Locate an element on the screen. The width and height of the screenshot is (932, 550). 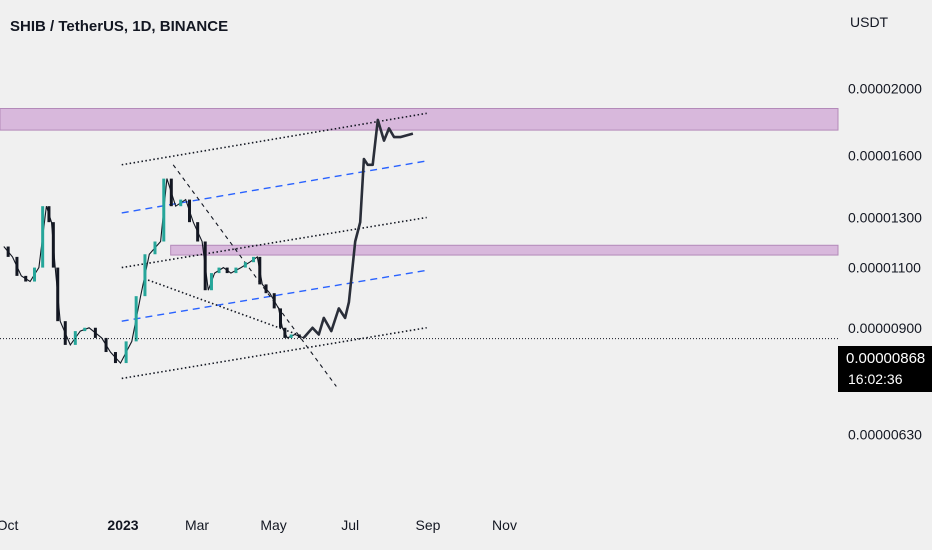
y-tick-label: 0.00000900 is located at coordinates (885, 328).